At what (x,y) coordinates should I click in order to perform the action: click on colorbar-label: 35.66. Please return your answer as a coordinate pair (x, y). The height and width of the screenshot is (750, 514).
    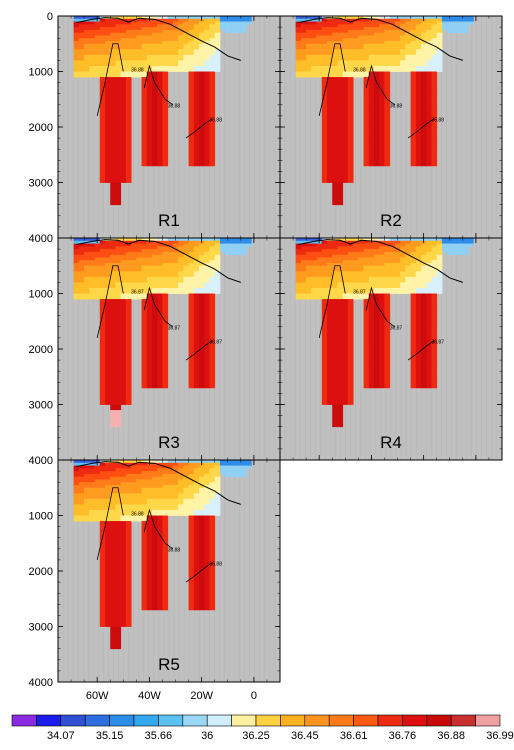
    Looking at the image, I should click on (159, 736).